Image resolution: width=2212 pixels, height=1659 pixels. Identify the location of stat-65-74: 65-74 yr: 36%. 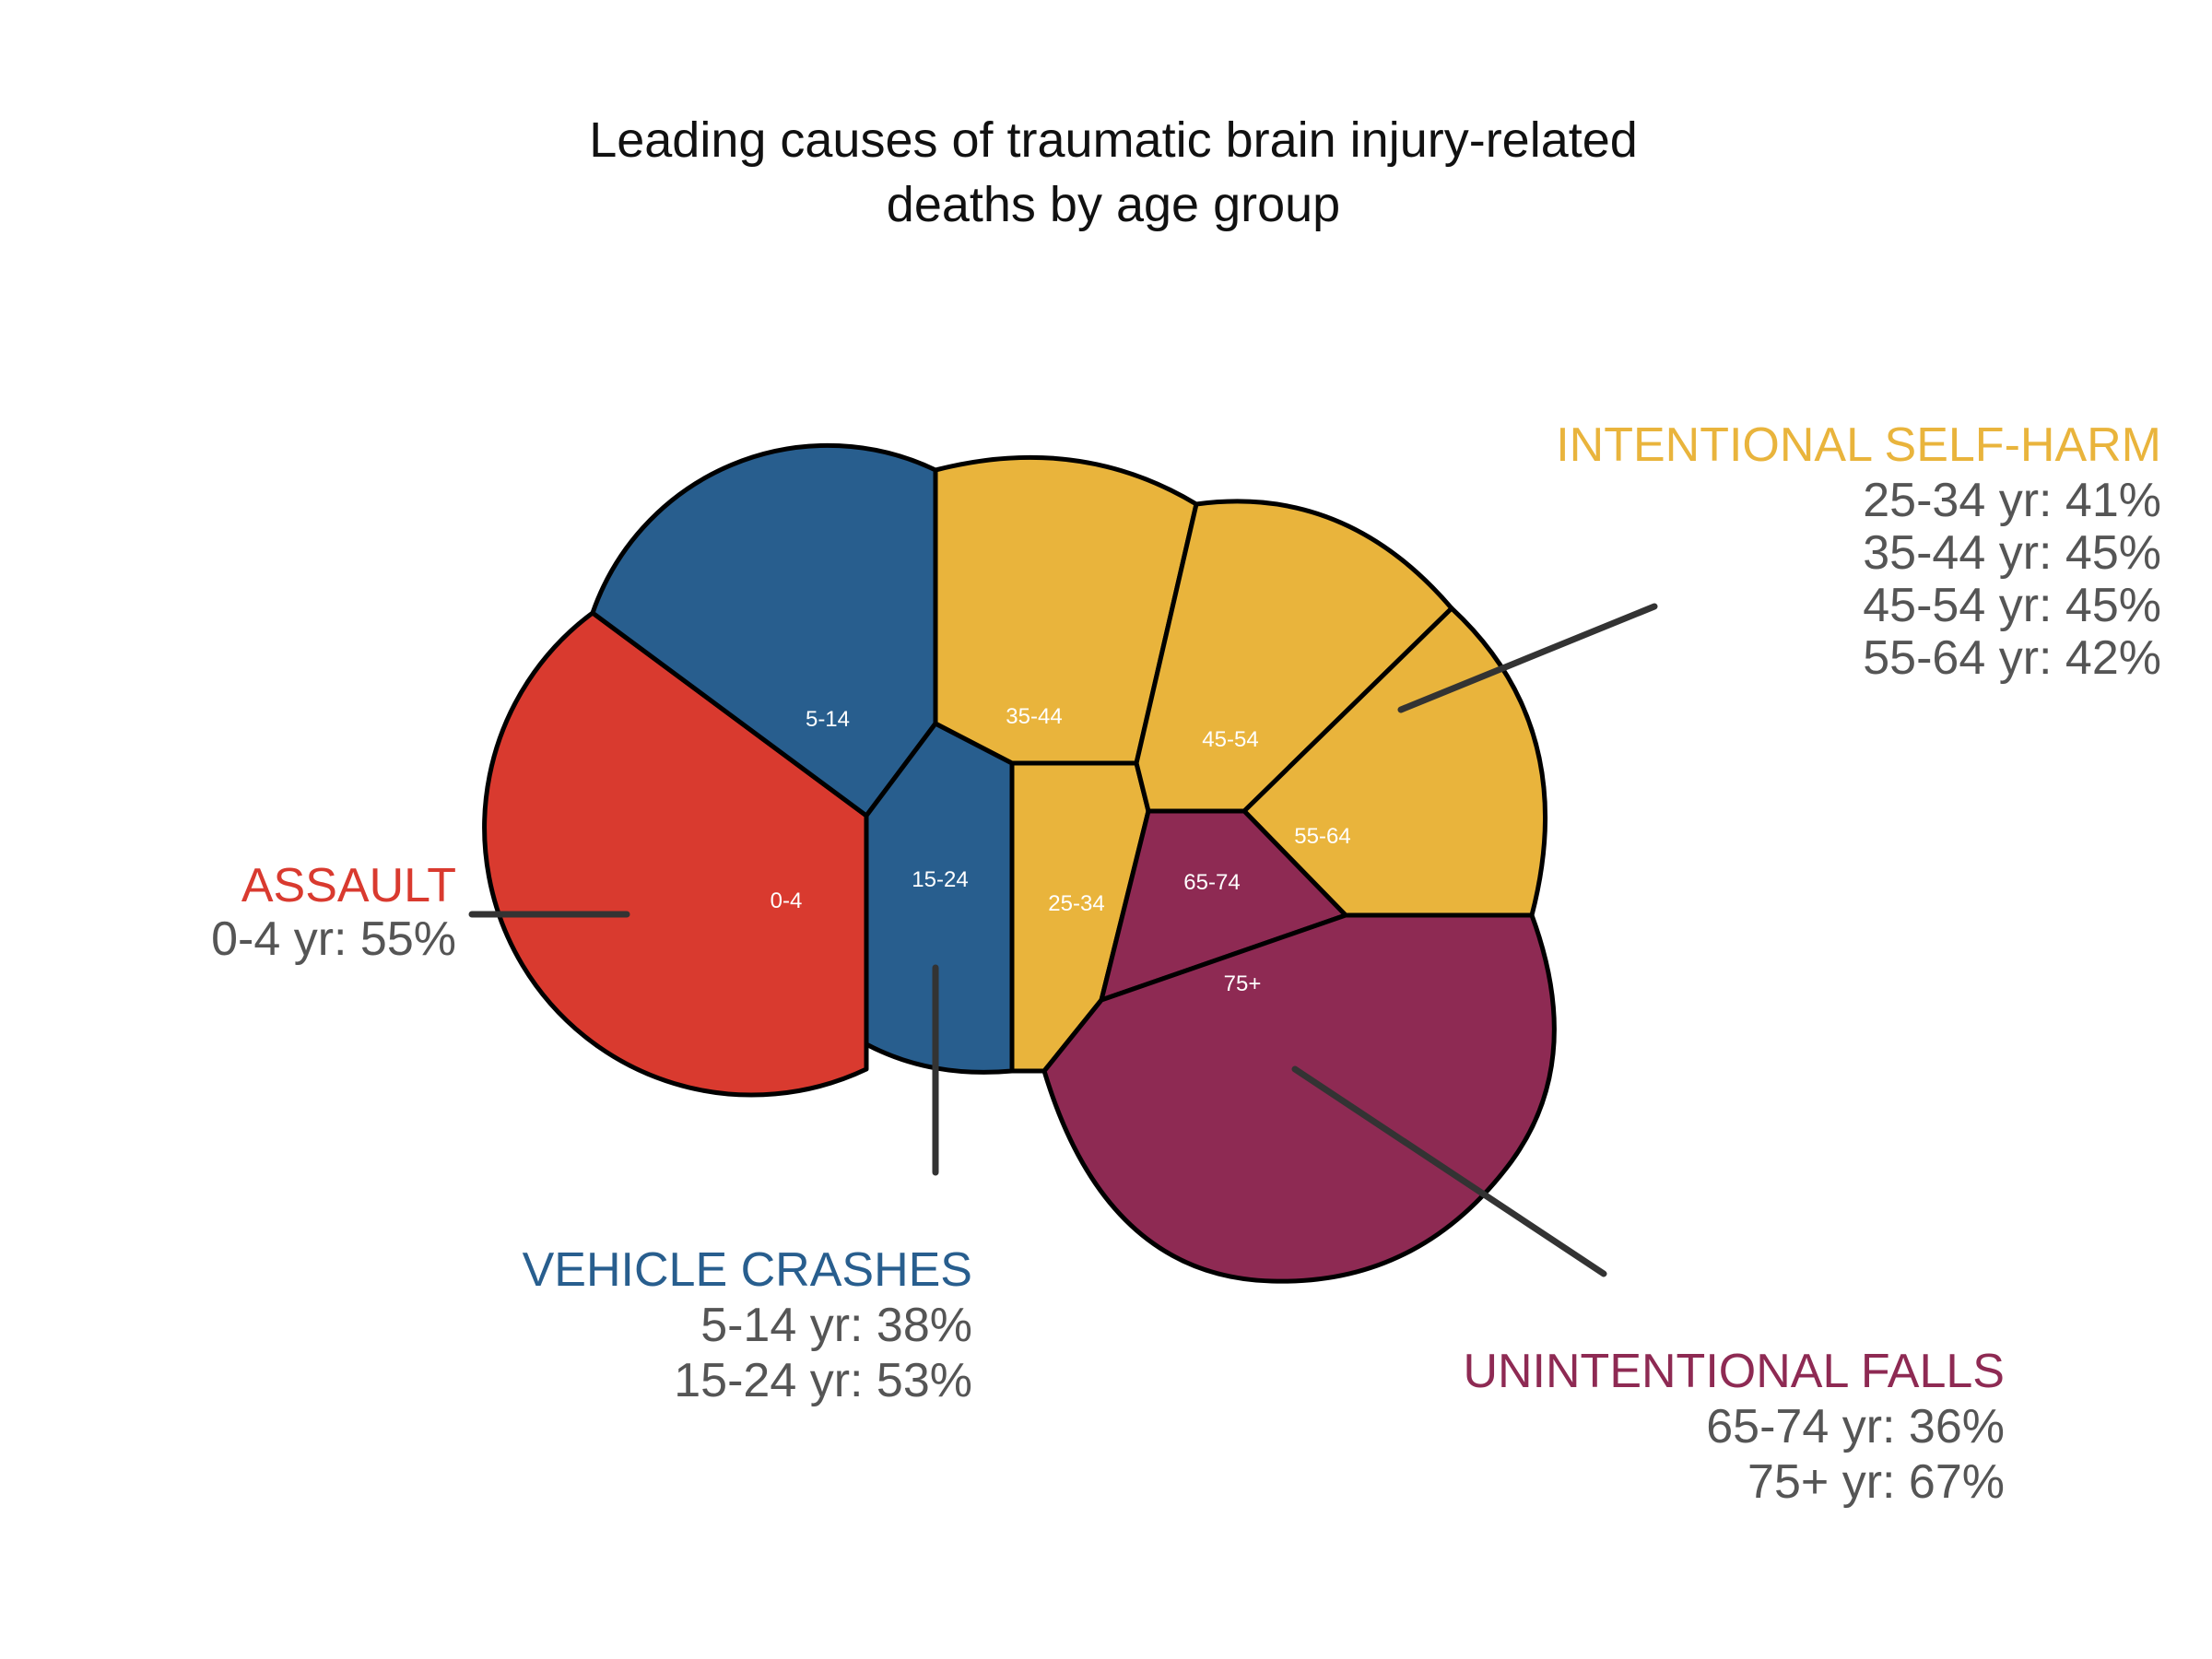
(1855, 1426).